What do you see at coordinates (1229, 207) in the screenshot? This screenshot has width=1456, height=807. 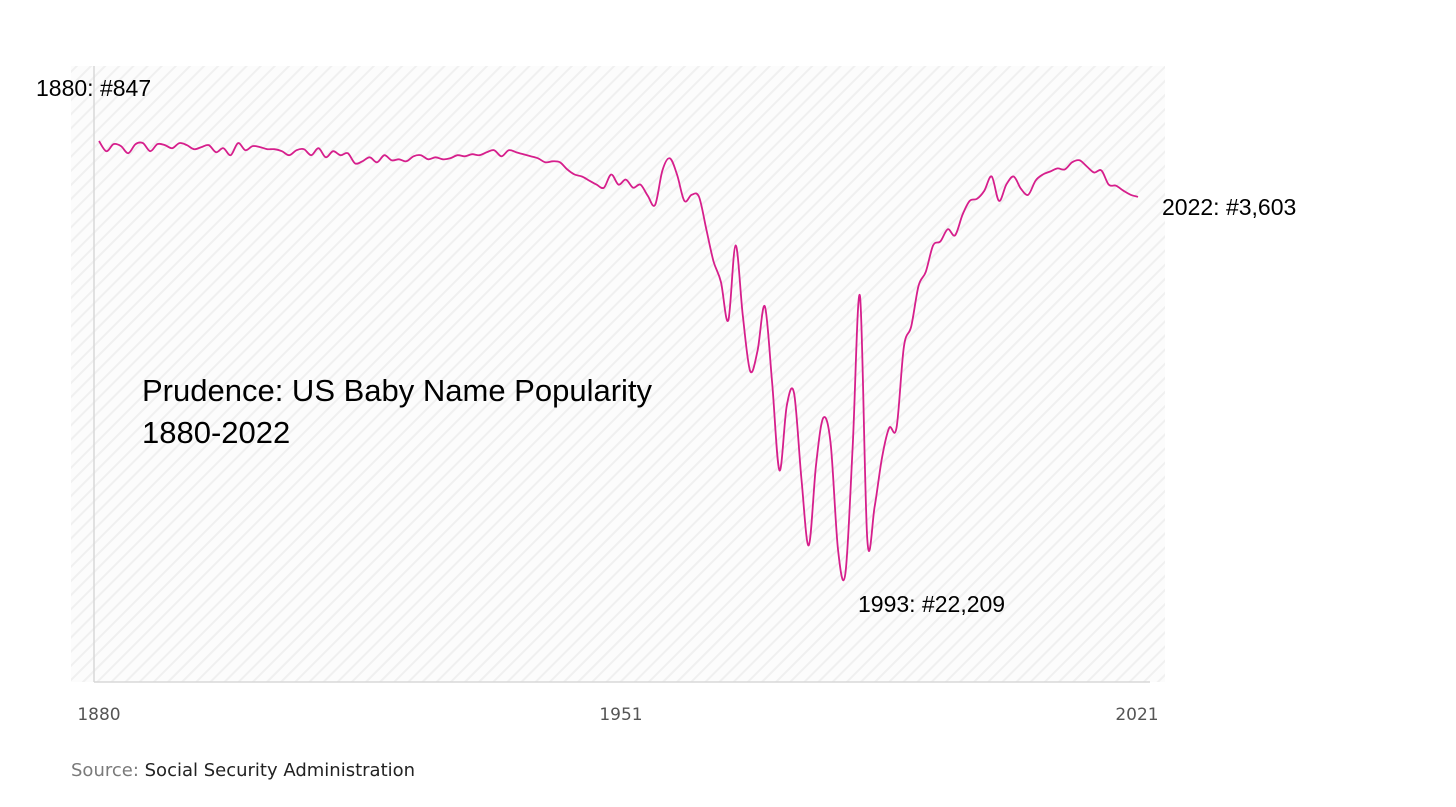 I see `annotation-end: 2022: #3,603` at bounding box center [1229, 207].